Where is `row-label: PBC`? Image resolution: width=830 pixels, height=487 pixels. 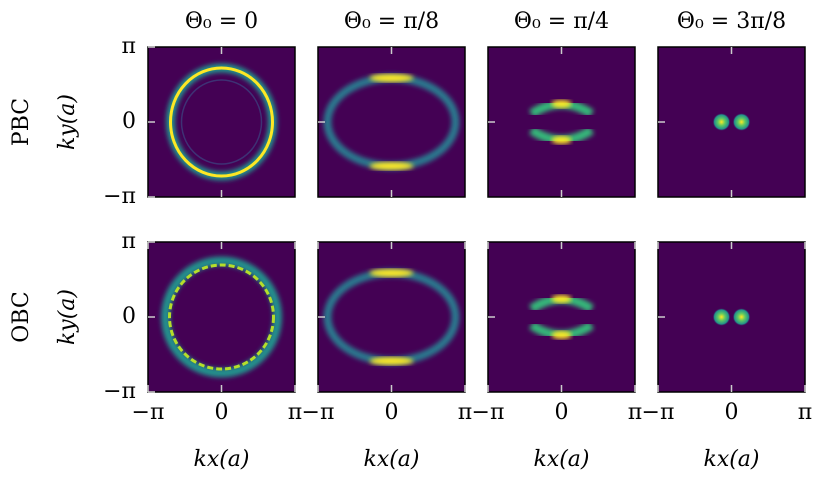
row-label: PBC is located at coordinates (21, 122).